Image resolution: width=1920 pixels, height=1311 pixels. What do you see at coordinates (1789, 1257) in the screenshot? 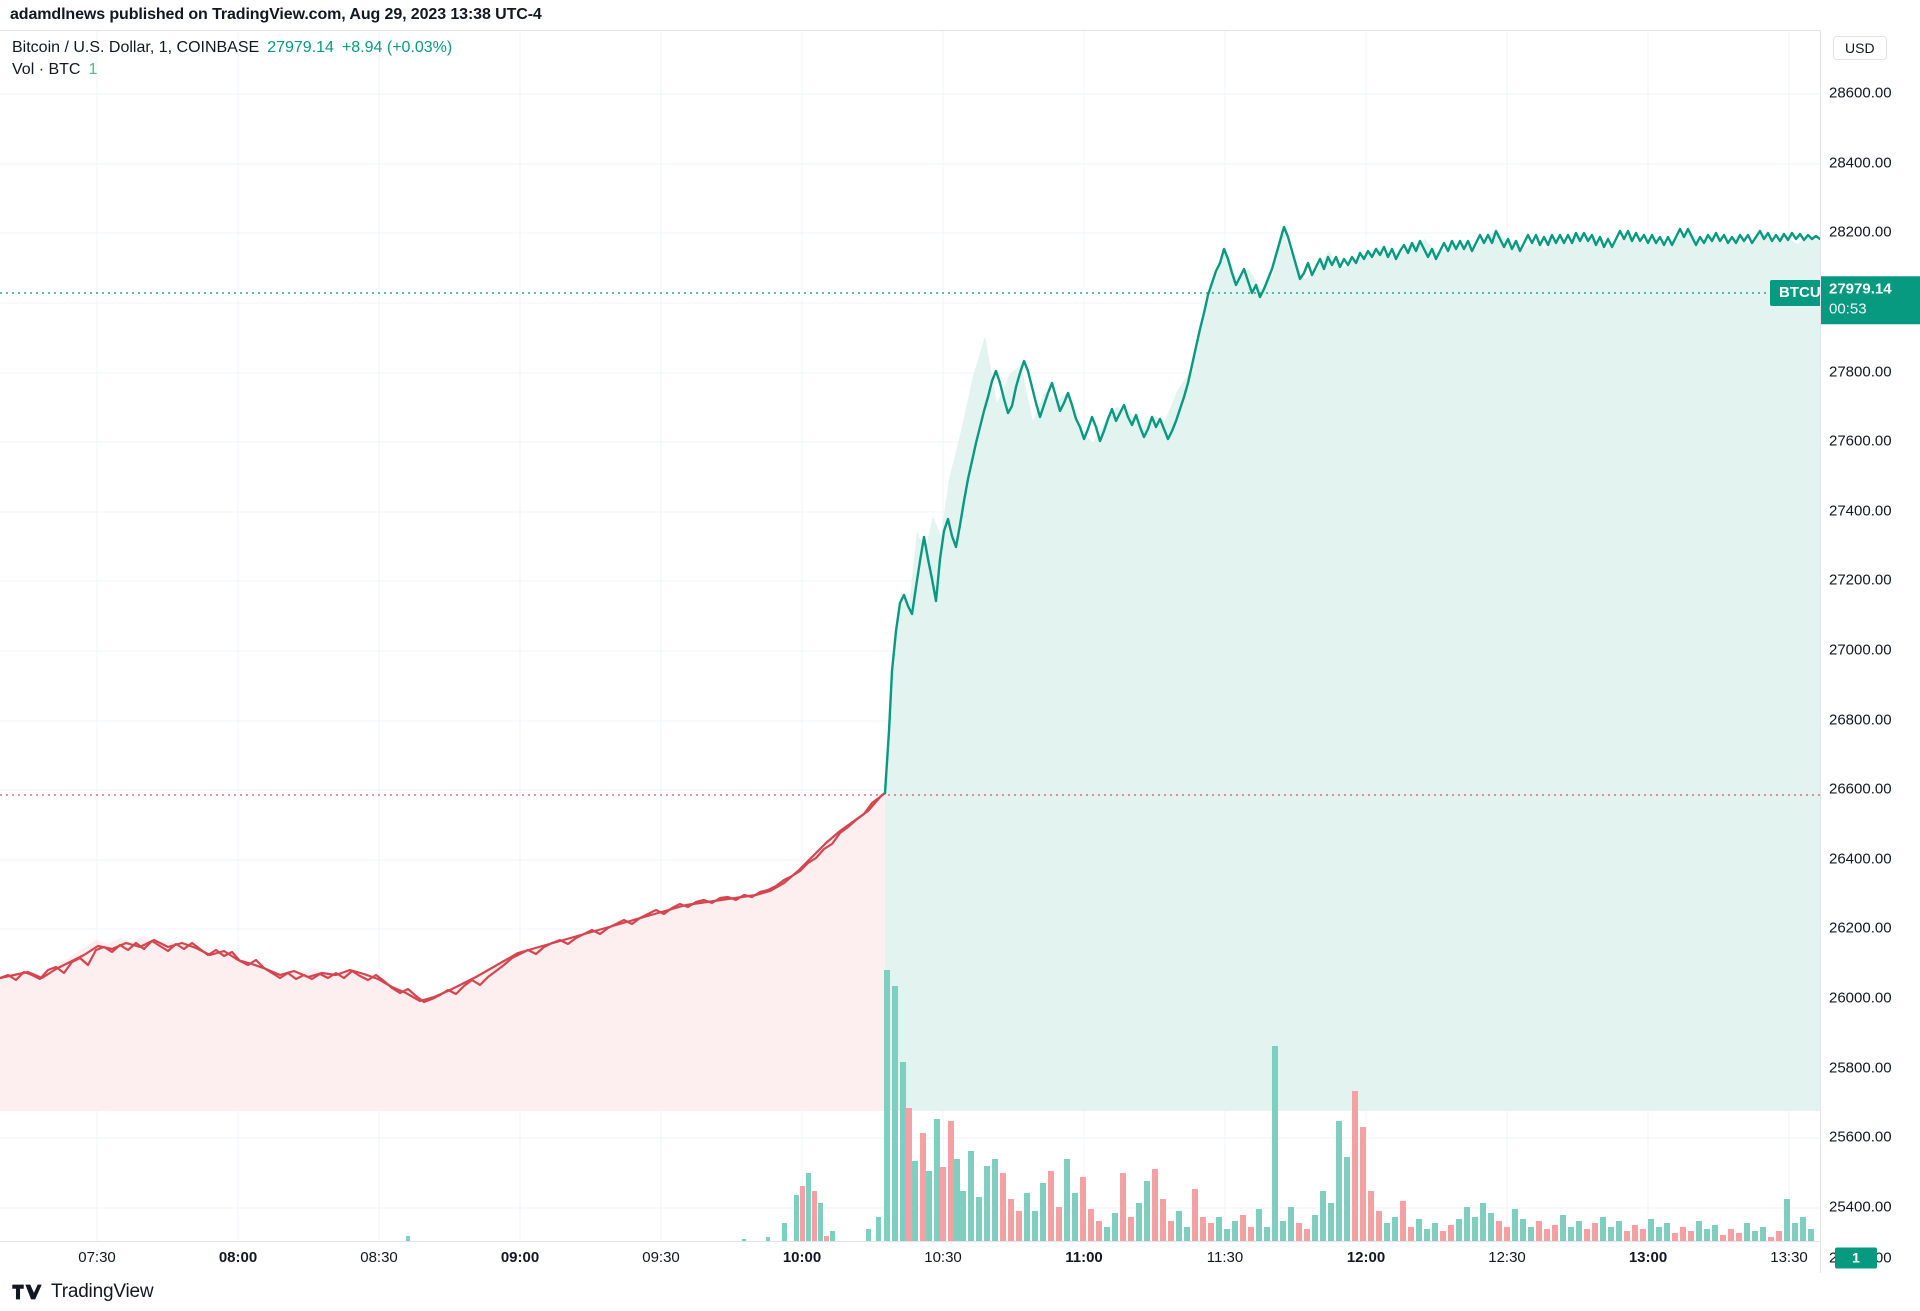
I see `time-tick: 13:30` at bounding box center [1789, 1257].